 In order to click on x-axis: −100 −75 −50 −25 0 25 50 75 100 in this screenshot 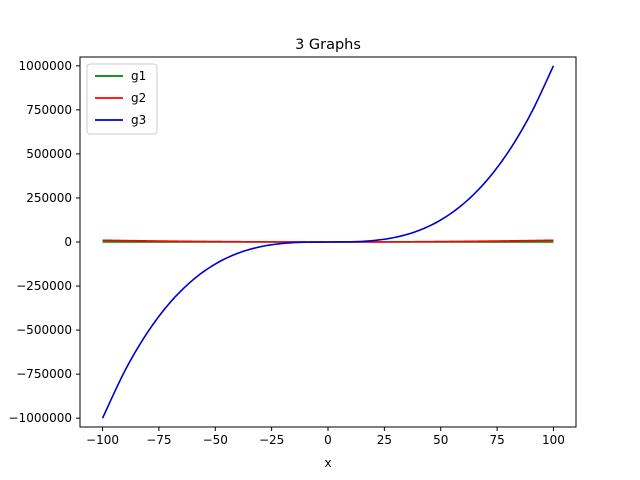, I will do `click(325, 437)`.